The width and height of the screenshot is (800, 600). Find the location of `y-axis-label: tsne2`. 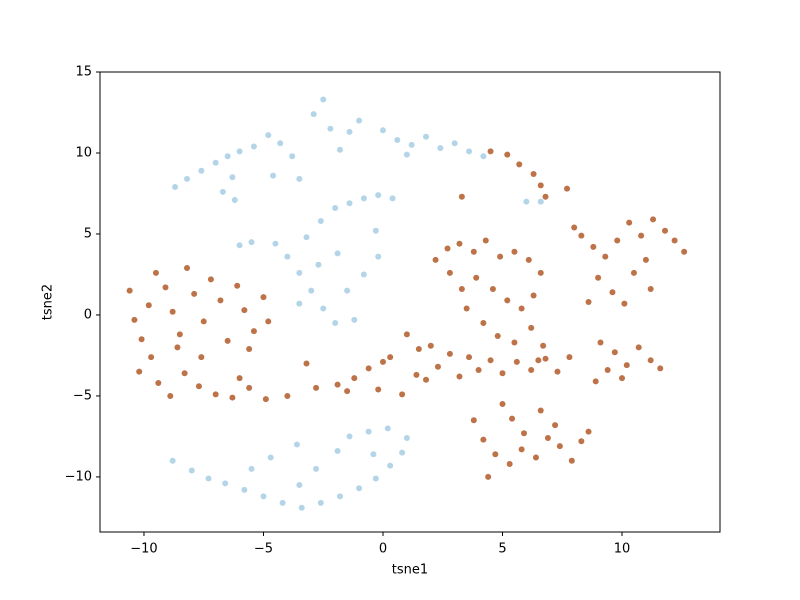

y-axis-label: tsne2 is located at coordinates (48, 302).